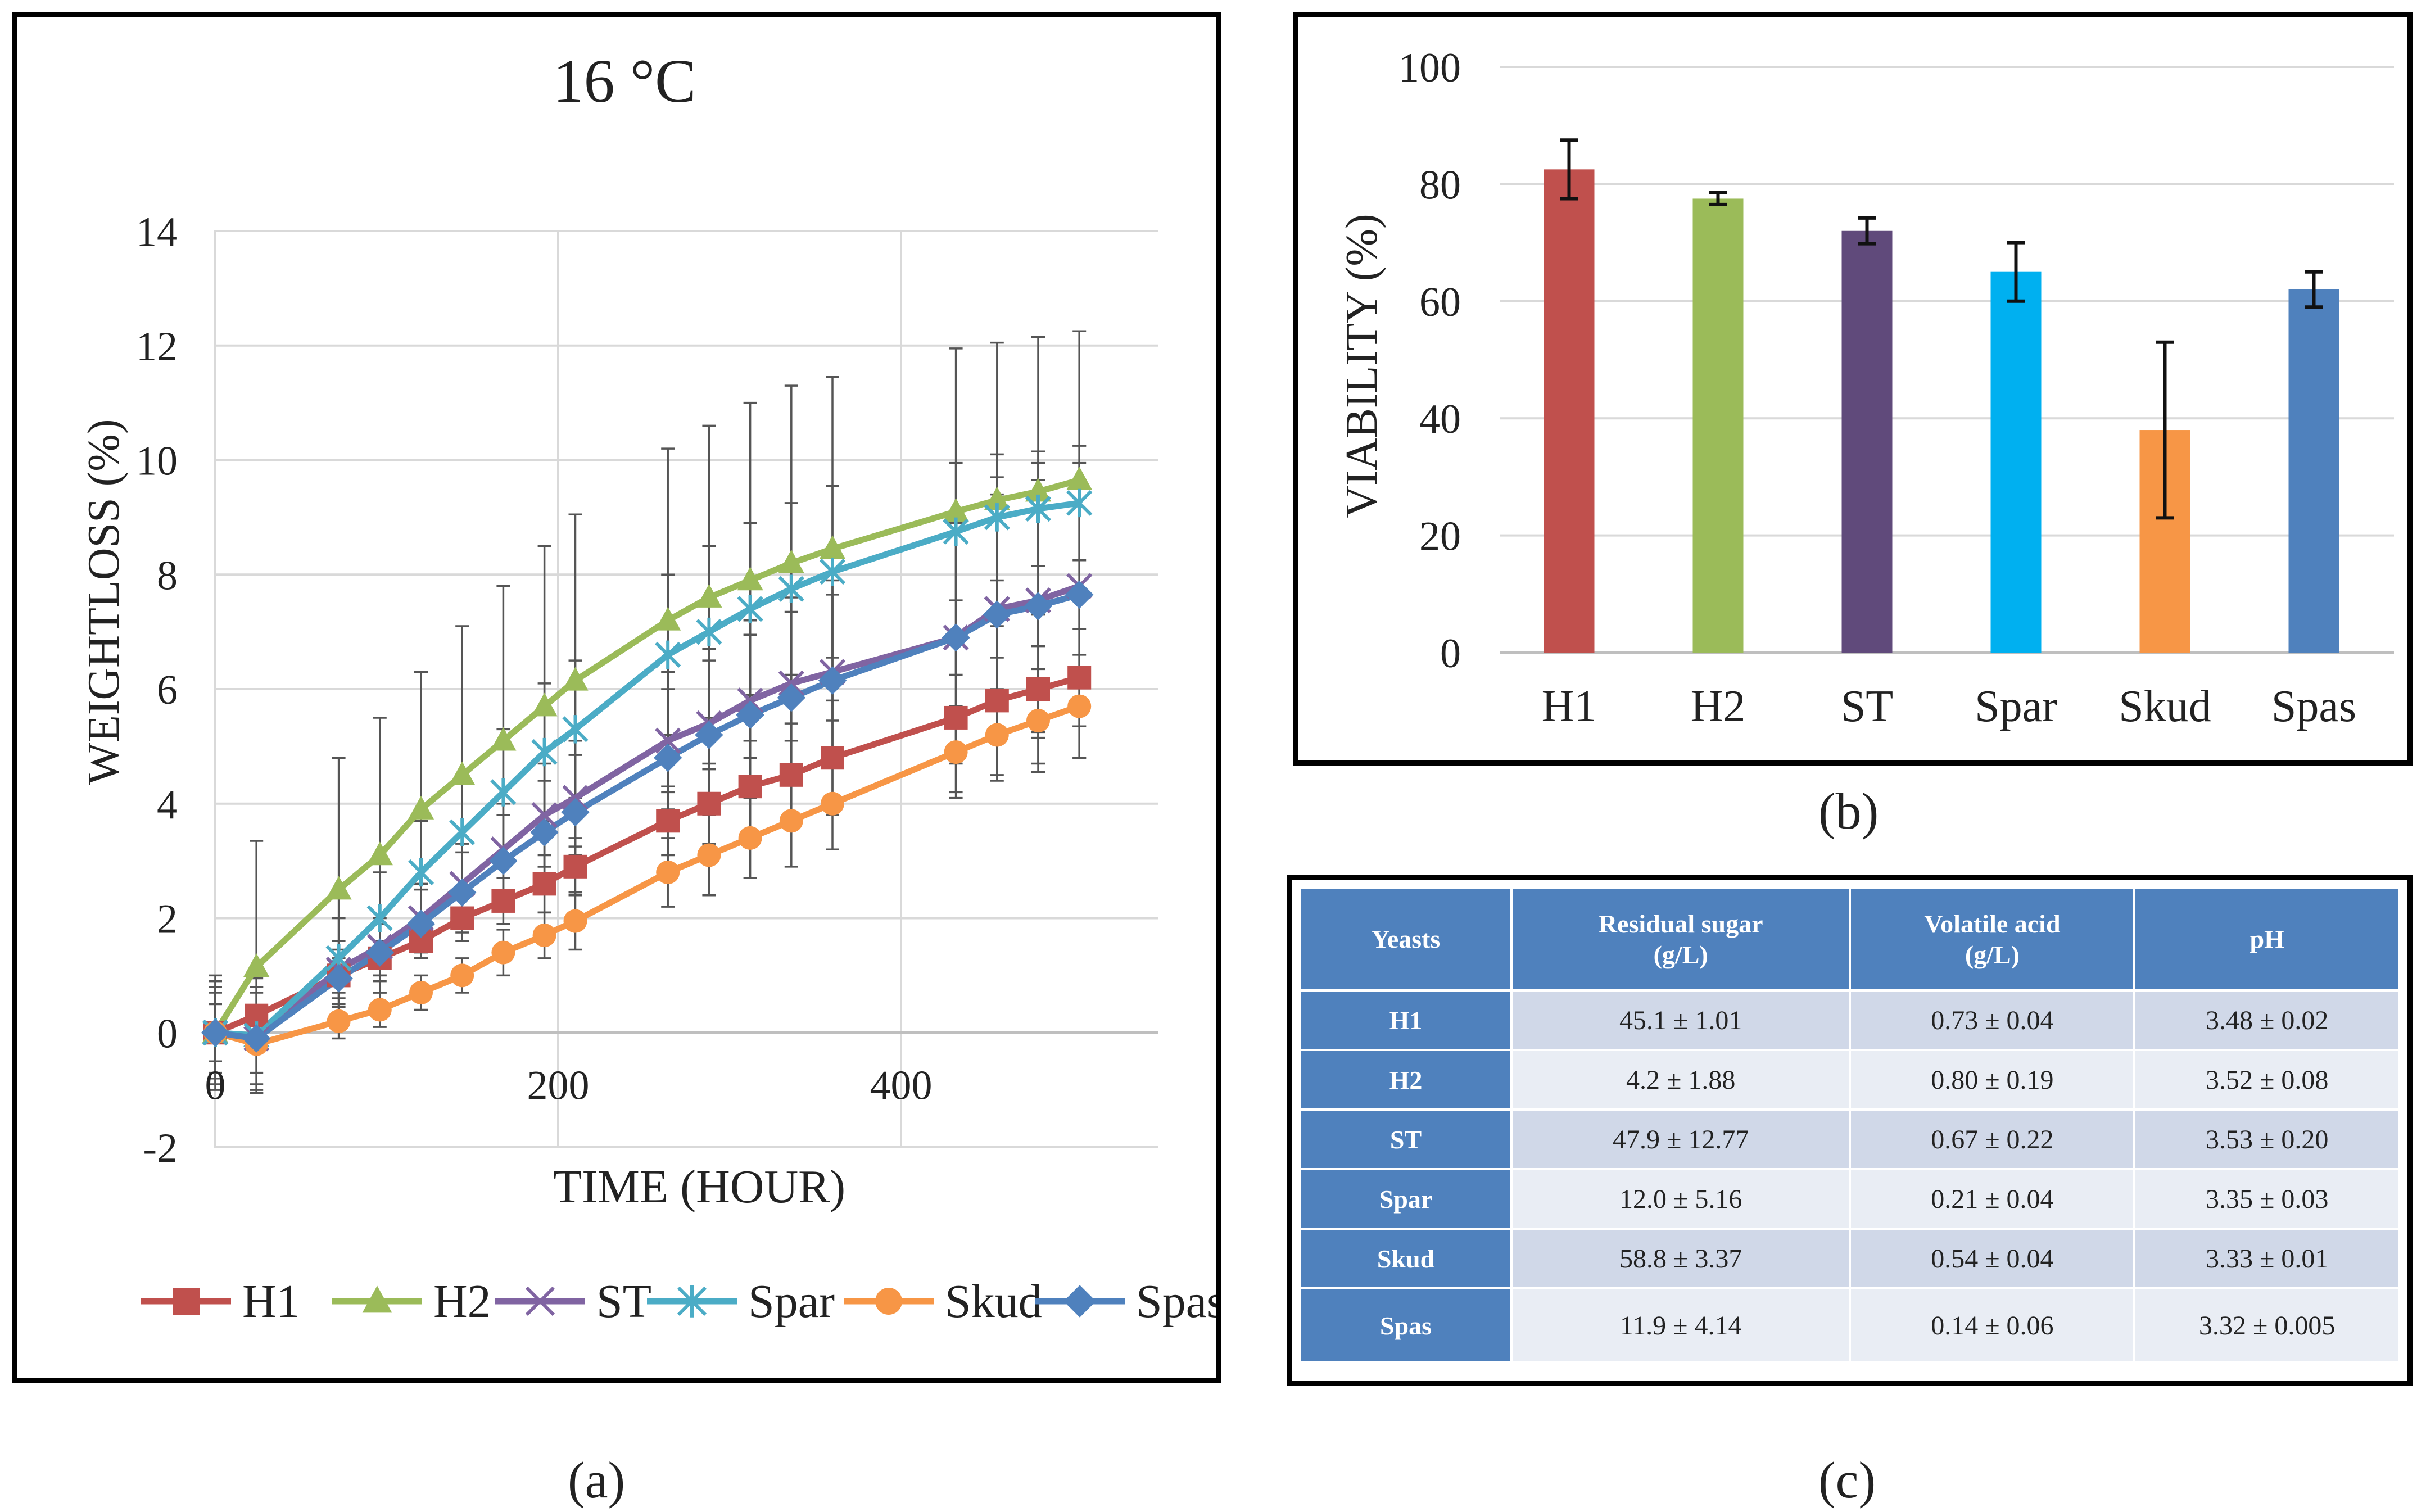 The height and width of the screenshot is (1512, 2417). I want to click on x-tick-label-spas: Spas, so click(2314, 706).